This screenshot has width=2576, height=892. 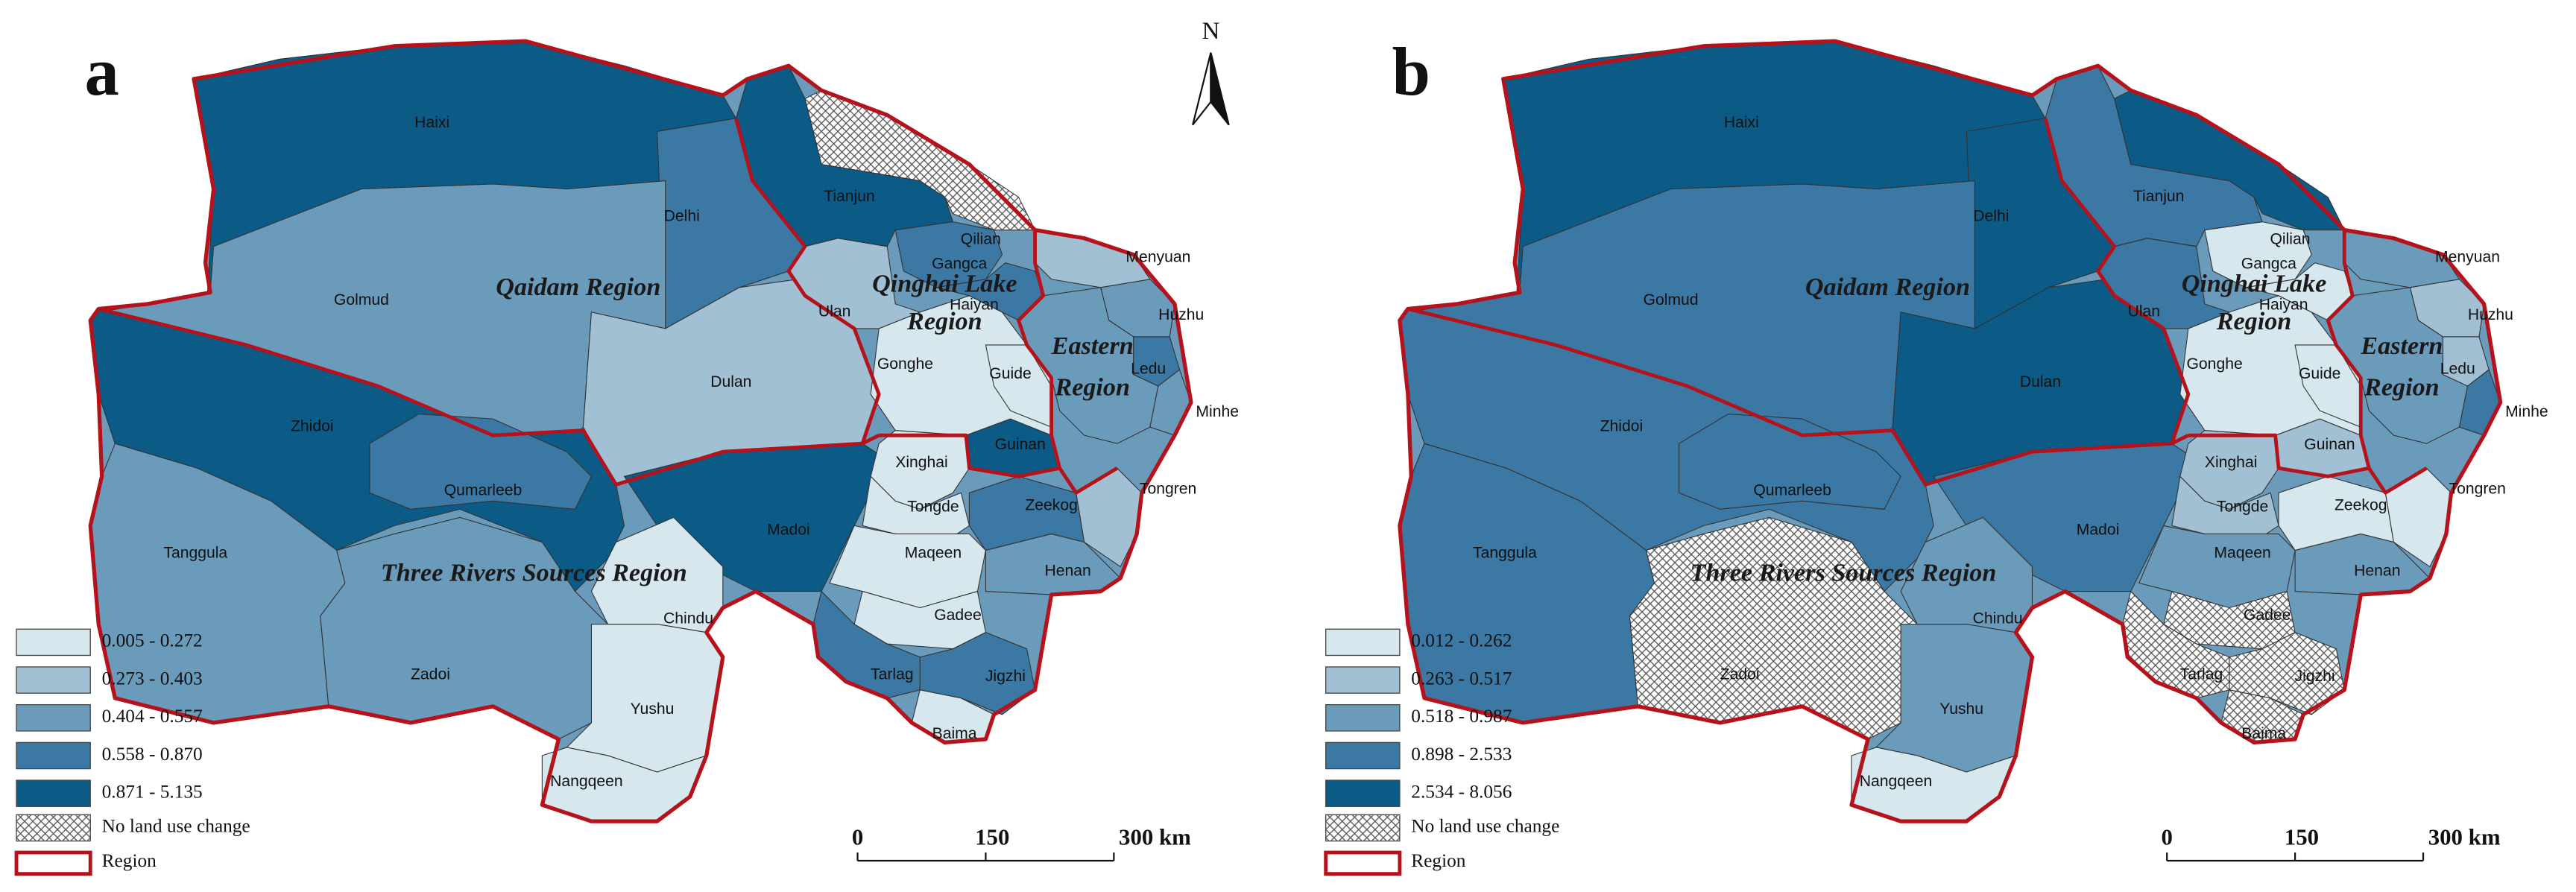 I want to click on county-label: Guinan, so click(x=2329, y=444).